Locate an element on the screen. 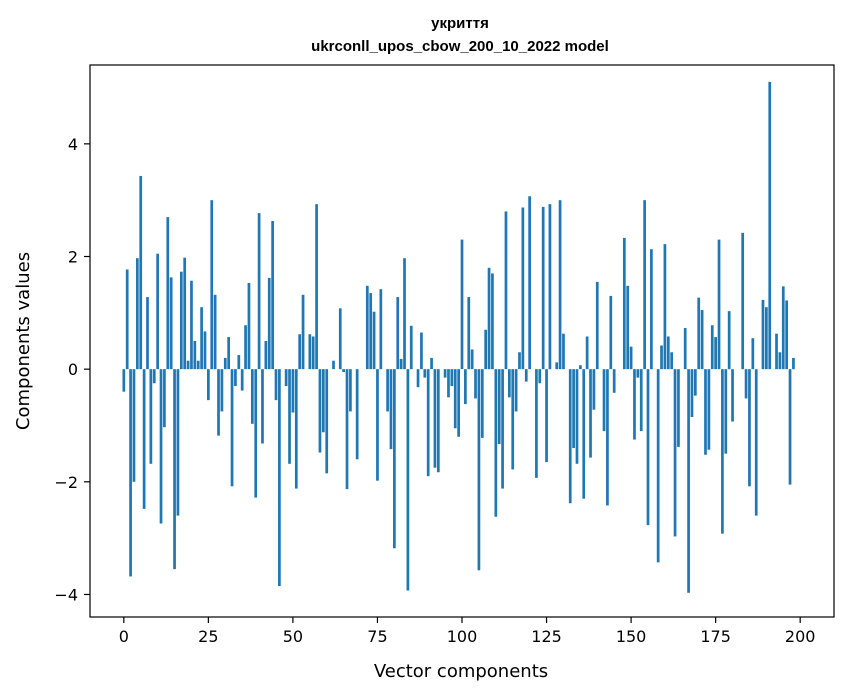 This screenshot has height=696, width=847. x-tick-label: 50 is located at coordinates (293, 636).